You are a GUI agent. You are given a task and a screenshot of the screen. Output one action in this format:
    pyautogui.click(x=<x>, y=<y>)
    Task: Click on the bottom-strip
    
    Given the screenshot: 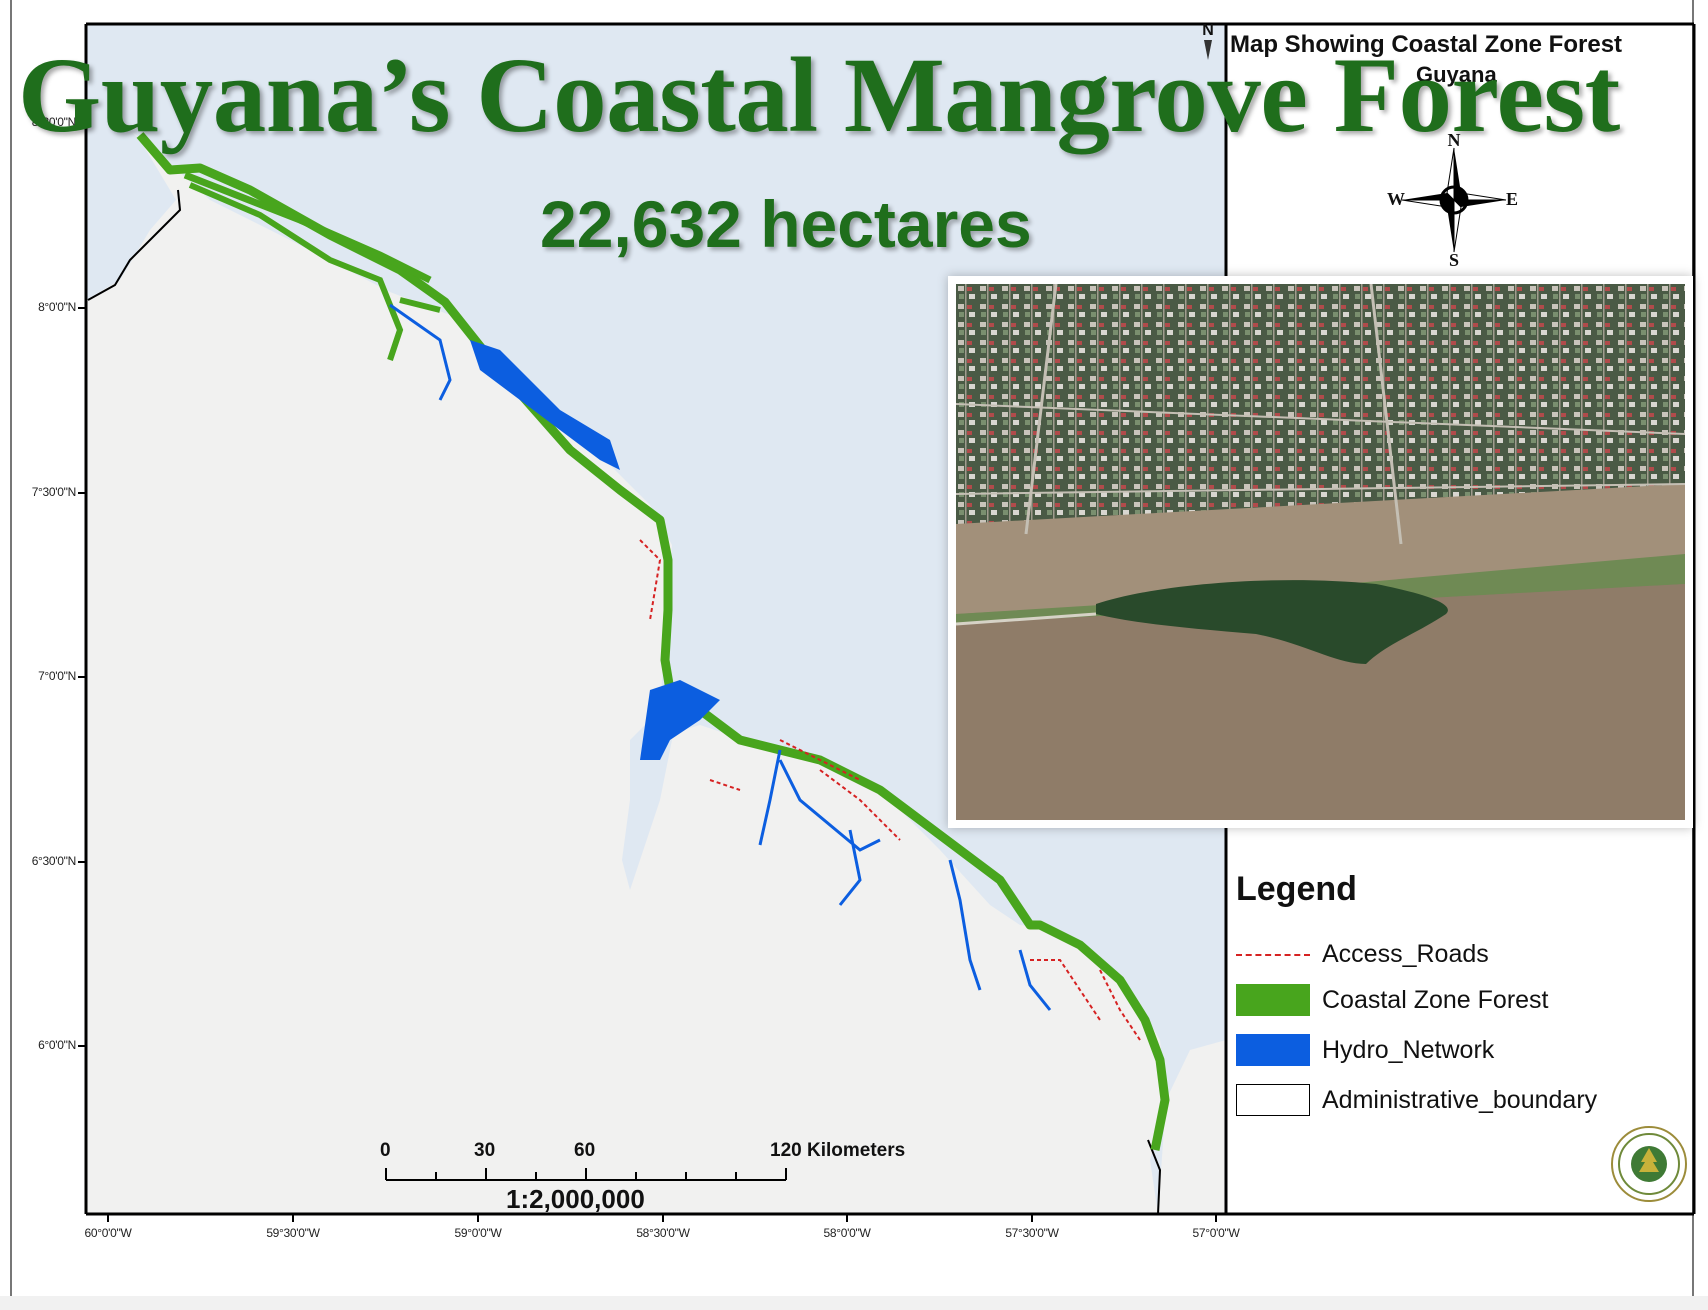 What is the action you would take?
    pyautogui.click(x=854, y=1303)
    